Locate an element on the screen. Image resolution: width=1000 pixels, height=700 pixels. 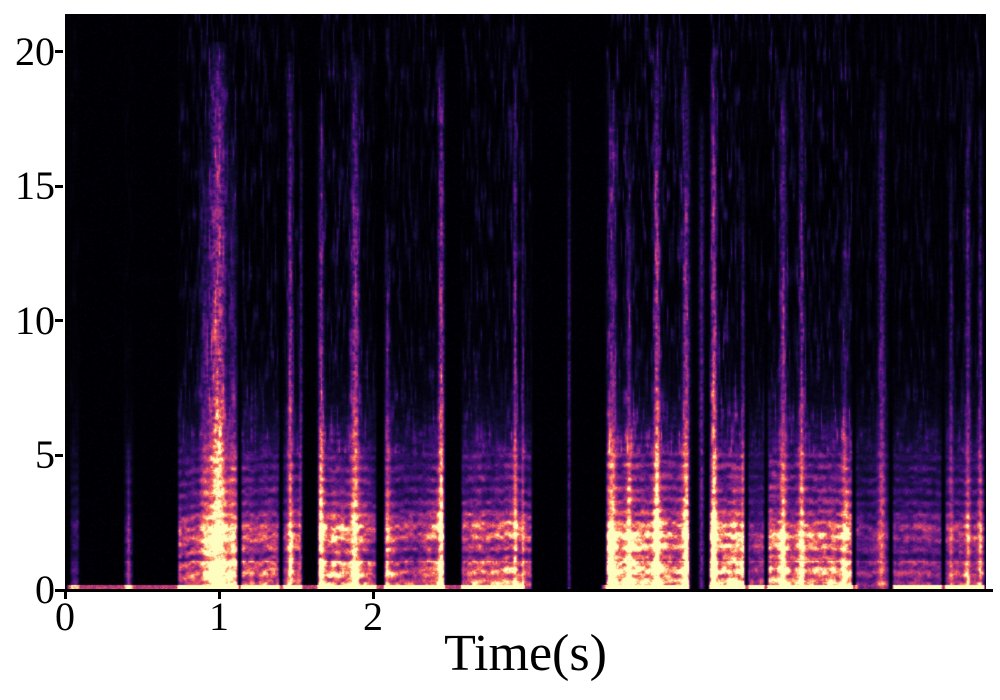
x-tick-label: 1 is located at coordinates (219, 616).